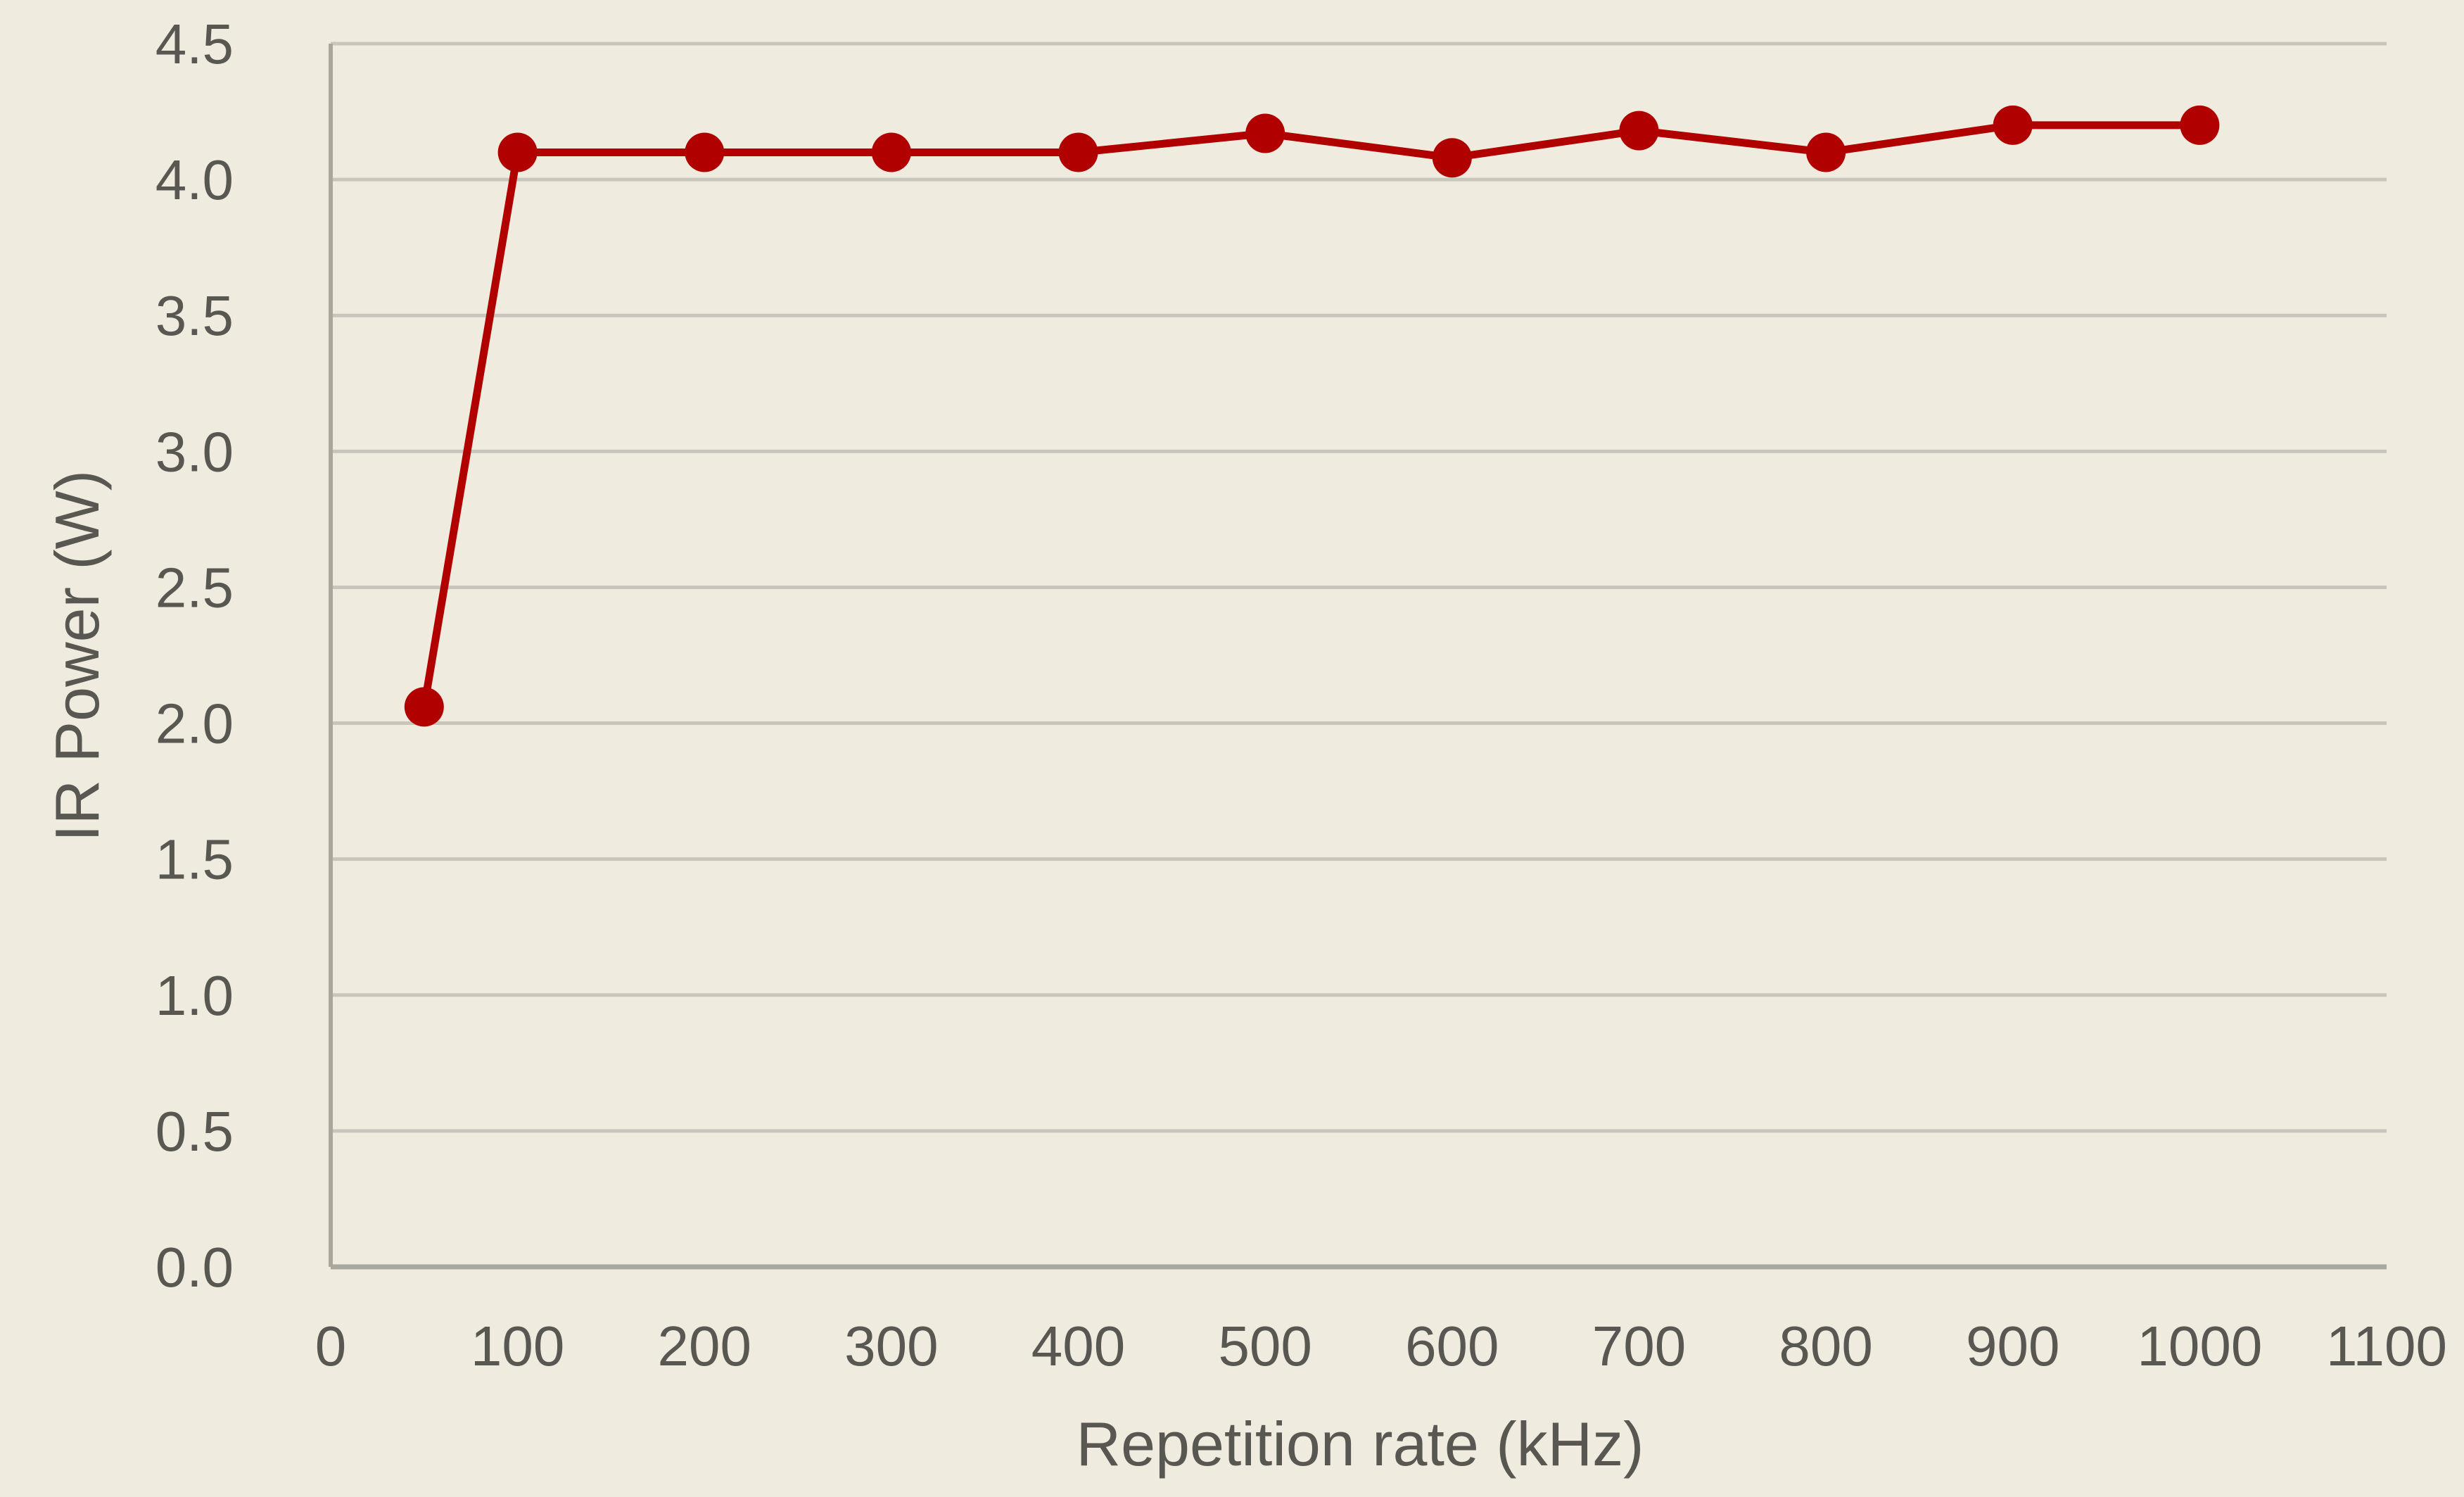 This screenshot has width=2464, height=1497. I want to click on y-tick-label: 1.5, so click(194, 859).